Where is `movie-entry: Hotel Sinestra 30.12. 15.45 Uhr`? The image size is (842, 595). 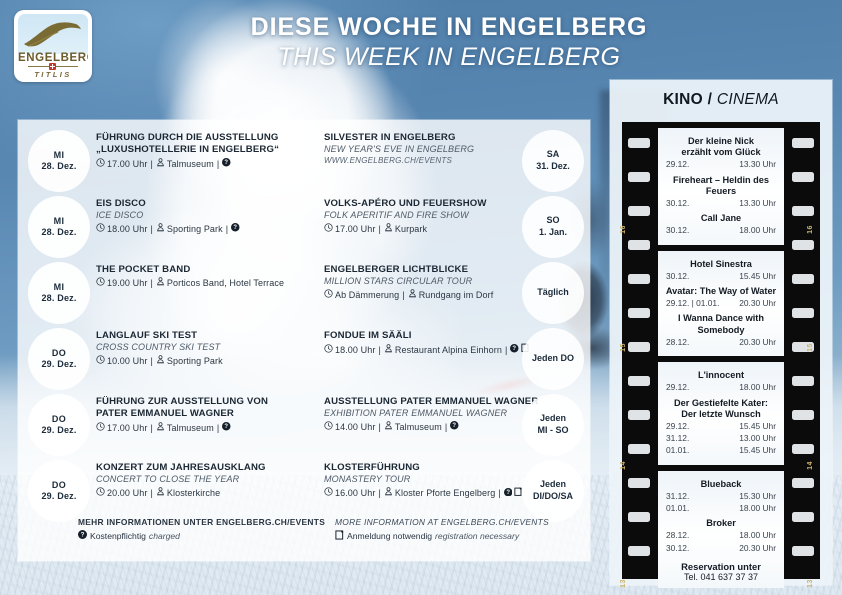 movie-entry: Hotel Sinestra 30.12. 15.45 Uhr is located at coordinates (721, 270).